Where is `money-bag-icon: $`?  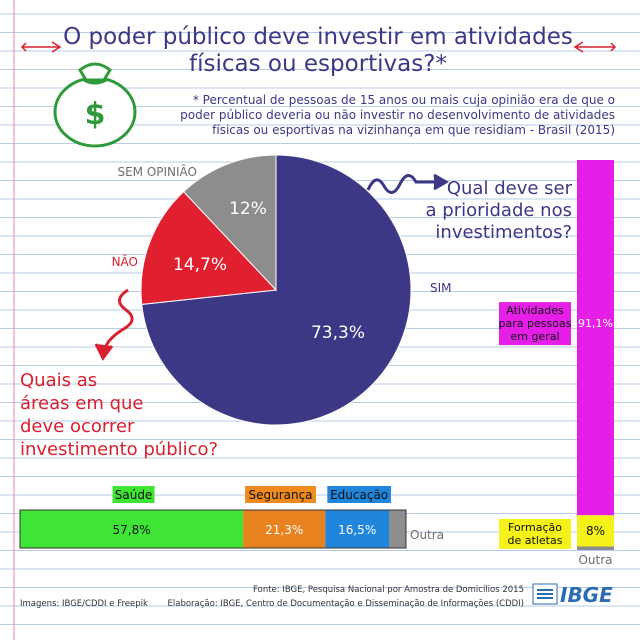
money-bag-icon: $ is located at coordinates (95, 105).